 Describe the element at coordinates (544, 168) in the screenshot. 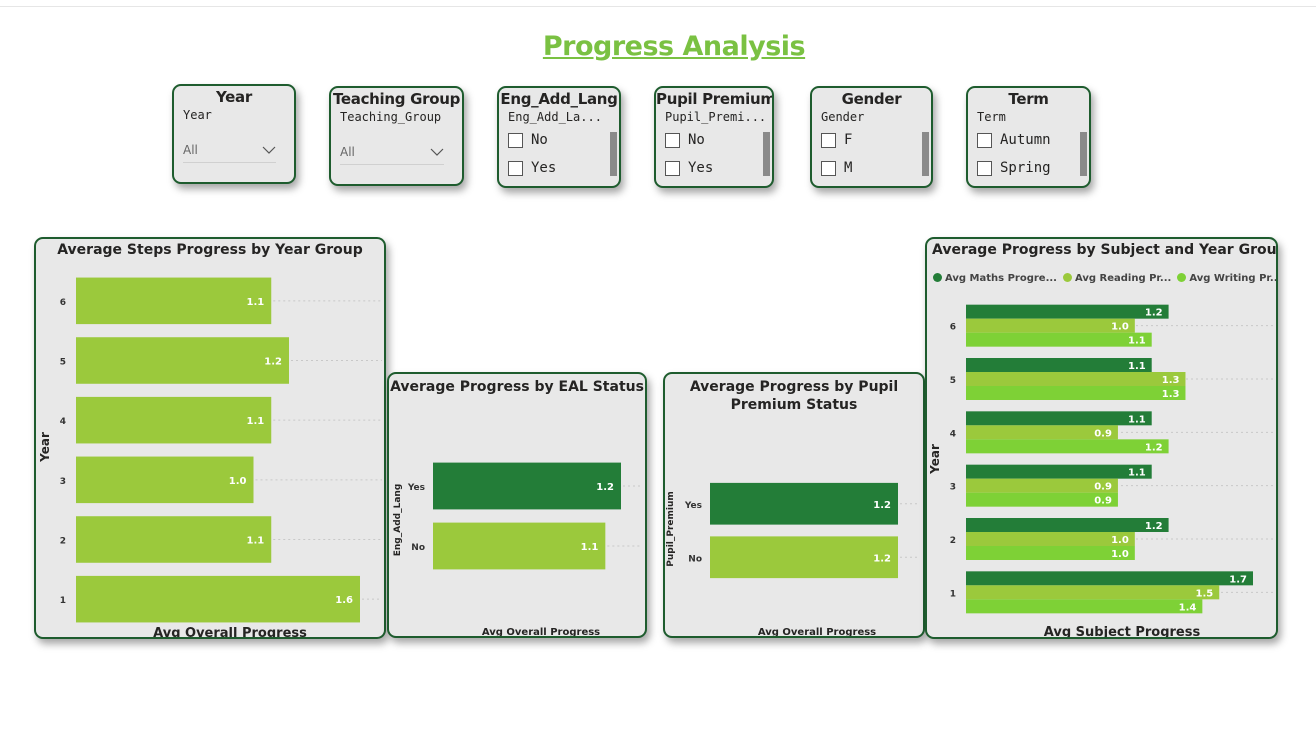

I see `eal-option-label: Yes` at that location.